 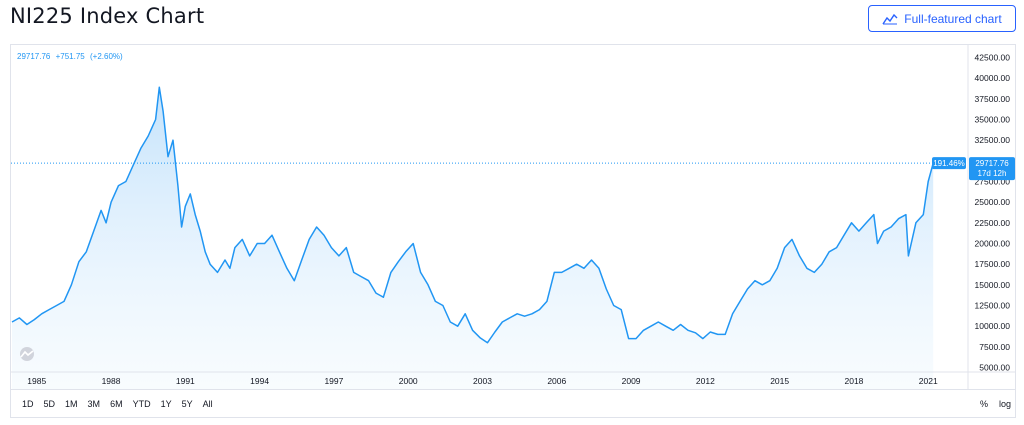 I want to click on range-selector: 1D 5D 1M 3M 6M YTD 1Y 5Y All, so click(x=122, y=404).